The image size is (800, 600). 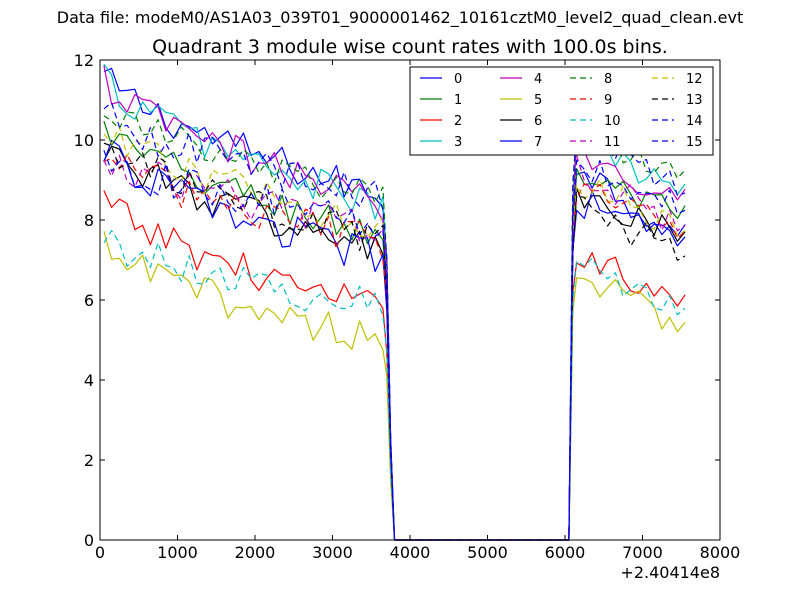 What do you see at coordinates (458, 142) in the screenshot?
I see `legend-label-3: 3` at bounding box center [458, 142].